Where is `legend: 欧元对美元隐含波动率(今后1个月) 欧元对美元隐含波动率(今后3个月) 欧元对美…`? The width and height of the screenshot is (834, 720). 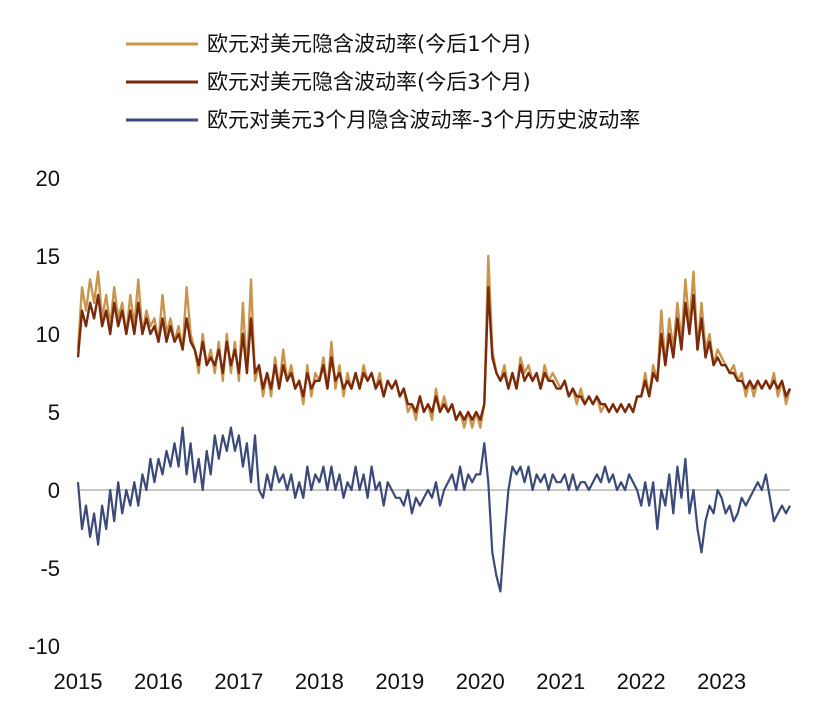
legend: 欧元对美元隐含波动率(今后1个月) 欧元对美元隐含波动率(今后3个月) 欧元对美… is located at coordinates (383, 82).